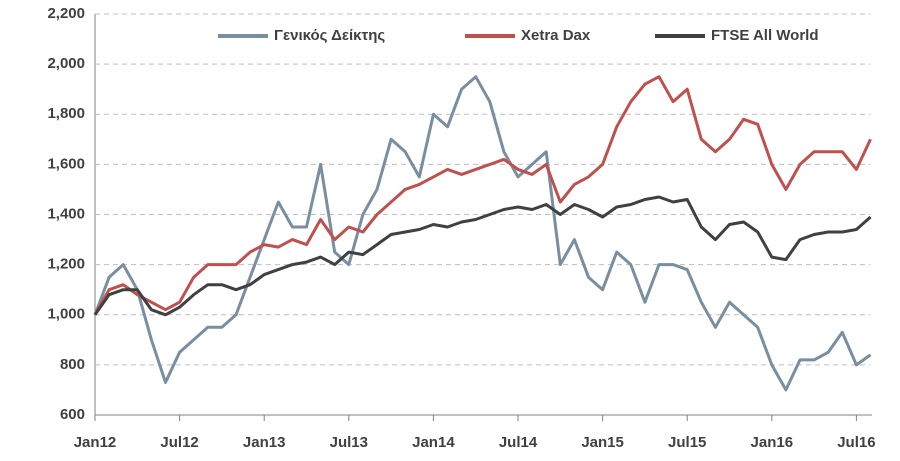 This screenshot has width=900, height=461. What do you see at coordinates (66, 314) in the screenshot?
I see `y-tick-label: 1,000` at bounding box center [66, 314].